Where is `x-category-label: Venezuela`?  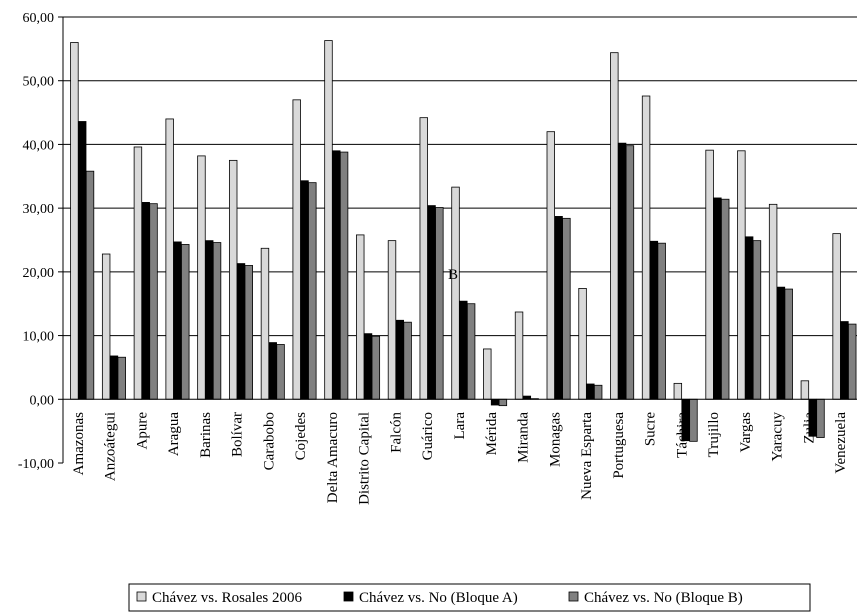 x-category-label: Venezuela is located at coordinates (841, 443).